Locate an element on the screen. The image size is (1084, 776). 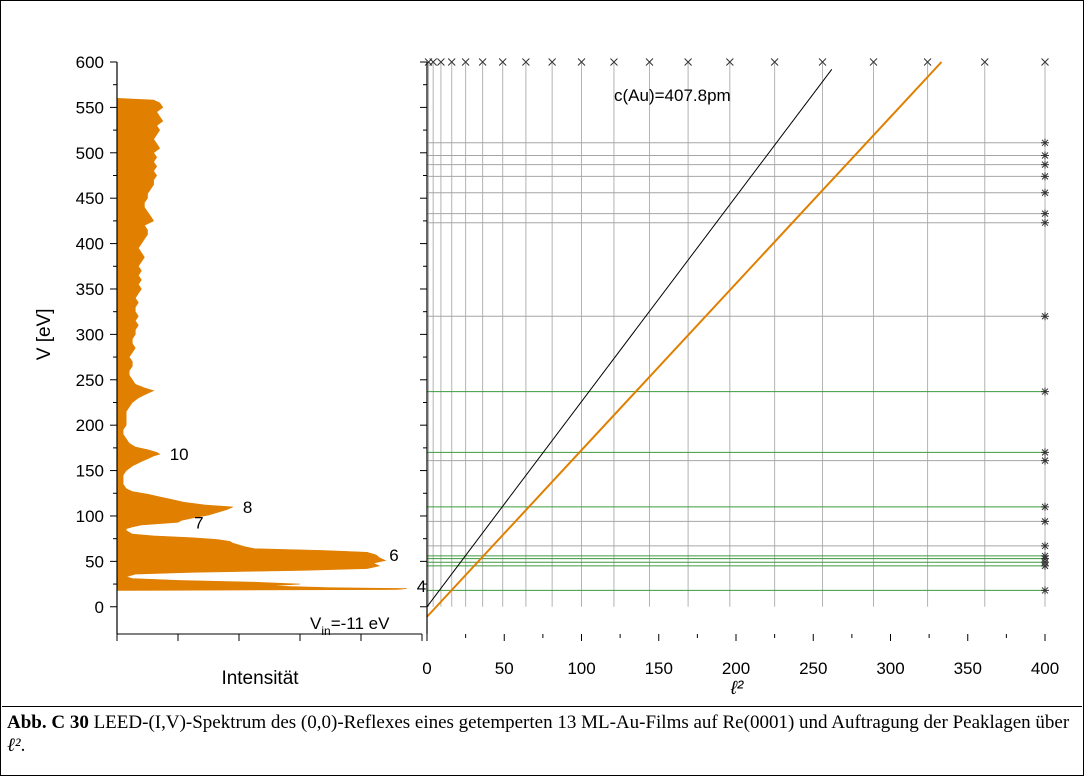
l-squared-tick-label: 50 is located at coordinates (504, 668).